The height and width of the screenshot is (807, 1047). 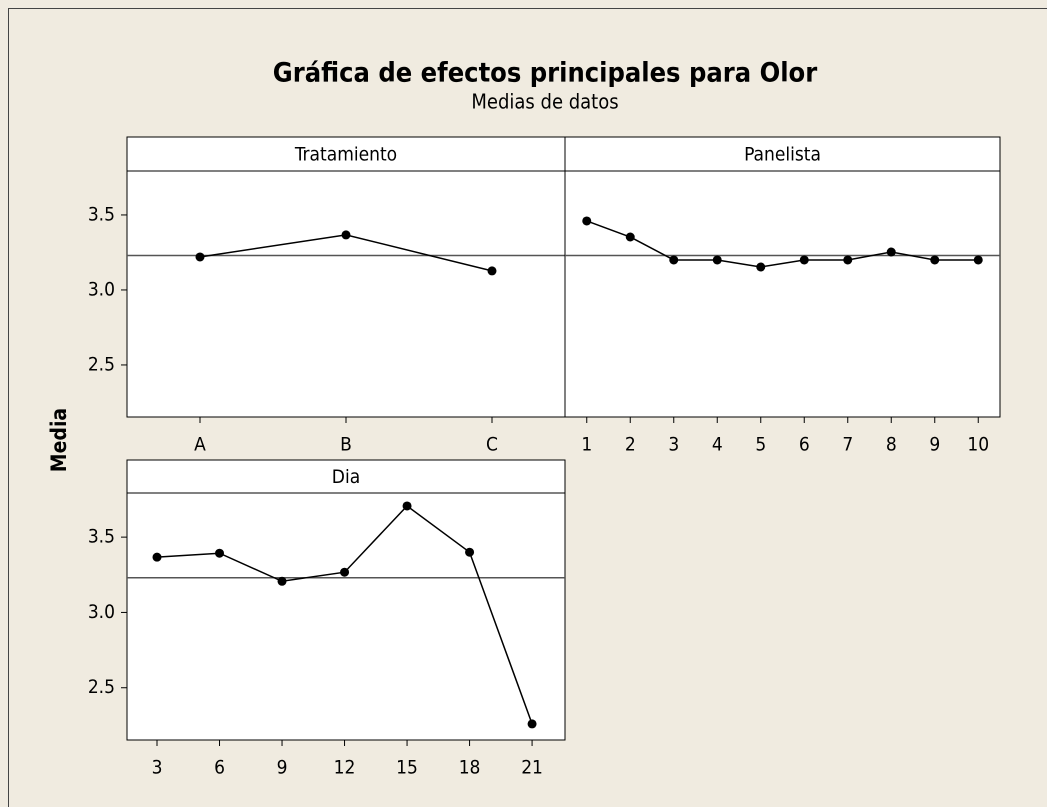 What do you see at coordinates (847, 445) in the screenshot?
I see `x-tick-label: 7` at bounding box center [847, 445].